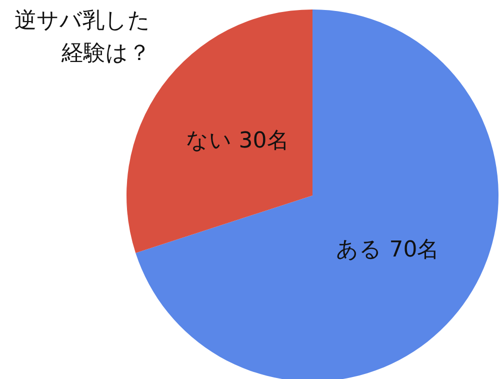 This screenshot has width=500, height=379. I want to click on slice-label: ない 30名, so click(237, 141).